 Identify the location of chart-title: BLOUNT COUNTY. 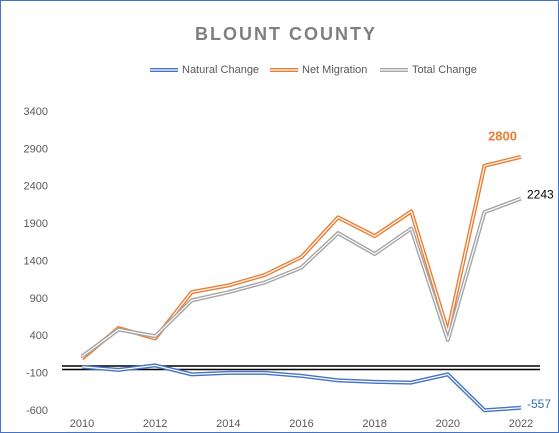
(286, 34).